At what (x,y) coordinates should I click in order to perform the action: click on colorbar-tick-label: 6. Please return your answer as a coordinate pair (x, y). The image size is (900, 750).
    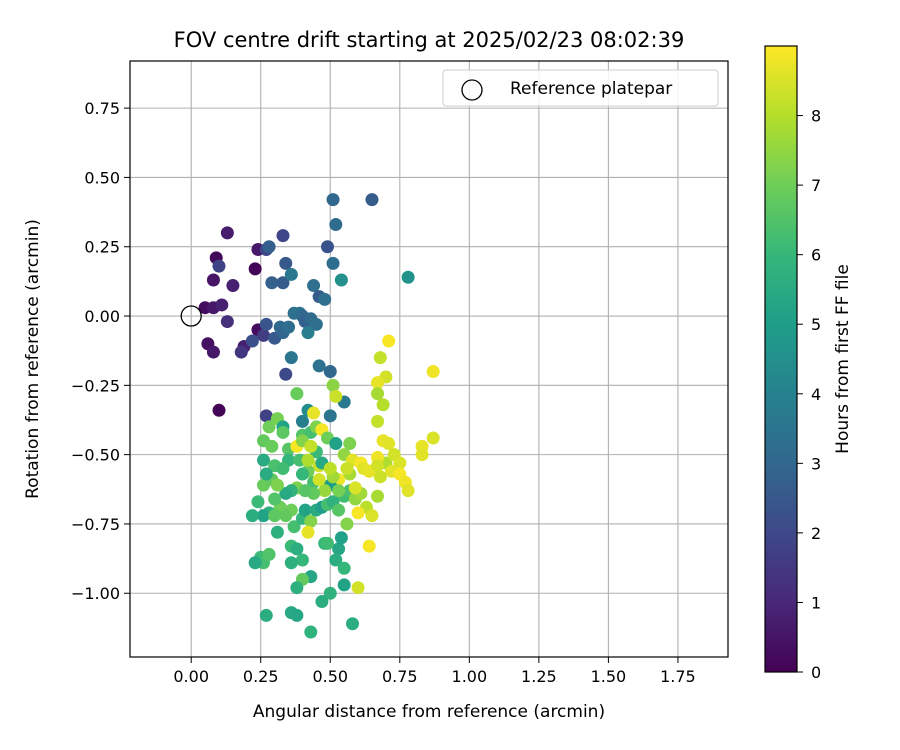
    Looking at the image, I should click on (816, 255).